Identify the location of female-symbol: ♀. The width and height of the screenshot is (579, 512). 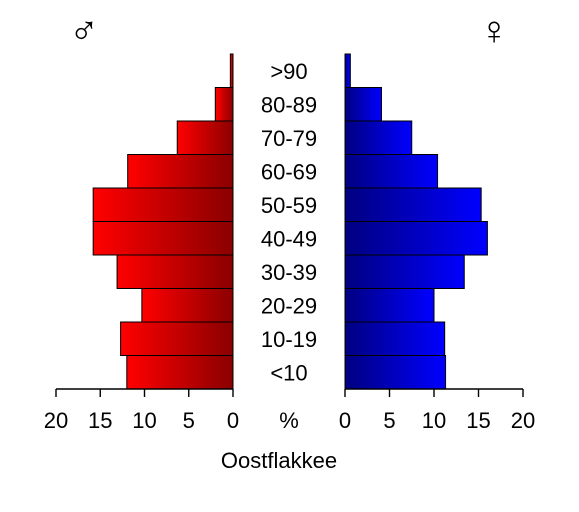
(494, 31).